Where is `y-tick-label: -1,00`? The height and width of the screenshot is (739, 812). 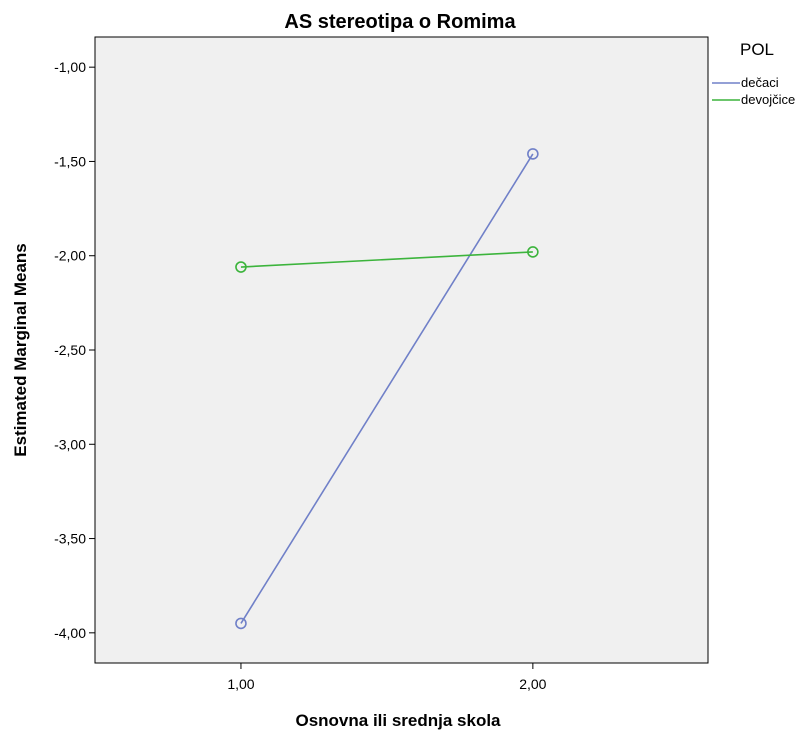 y-tick-label: -1,00 is located at coordinates (70, 67).